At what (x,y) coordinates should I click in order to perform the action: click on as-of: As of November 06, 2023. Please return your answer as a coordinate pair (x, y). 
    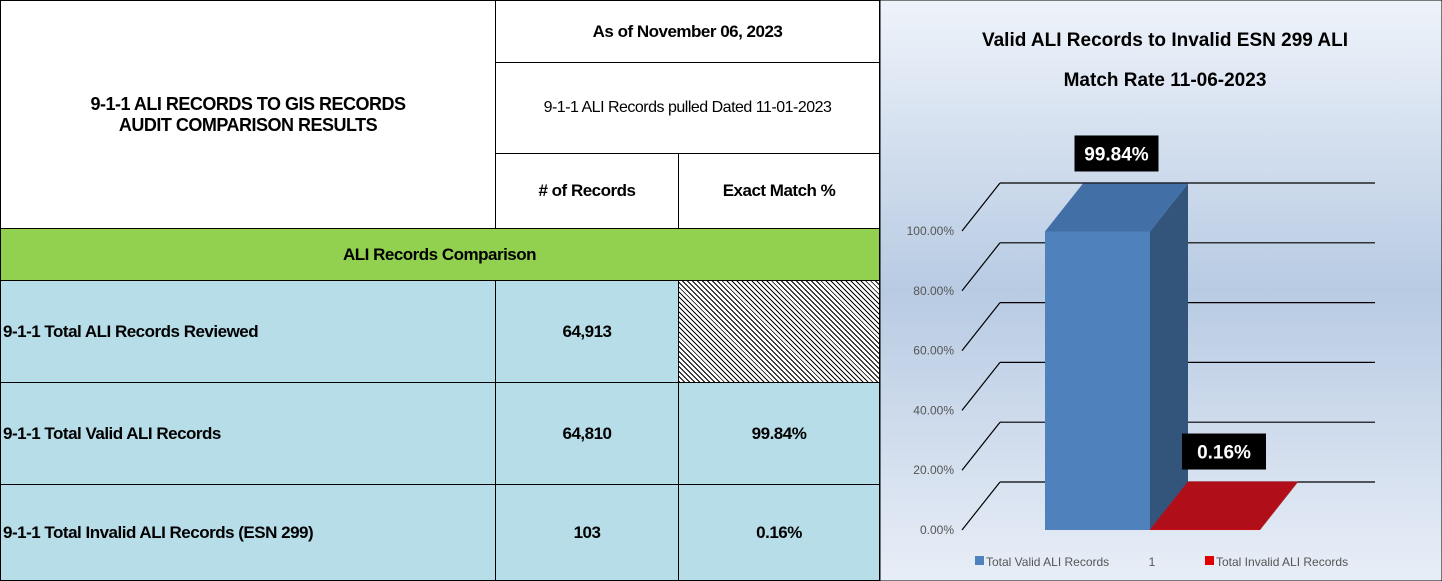
    Looking at the image, I should click on (687, 31).